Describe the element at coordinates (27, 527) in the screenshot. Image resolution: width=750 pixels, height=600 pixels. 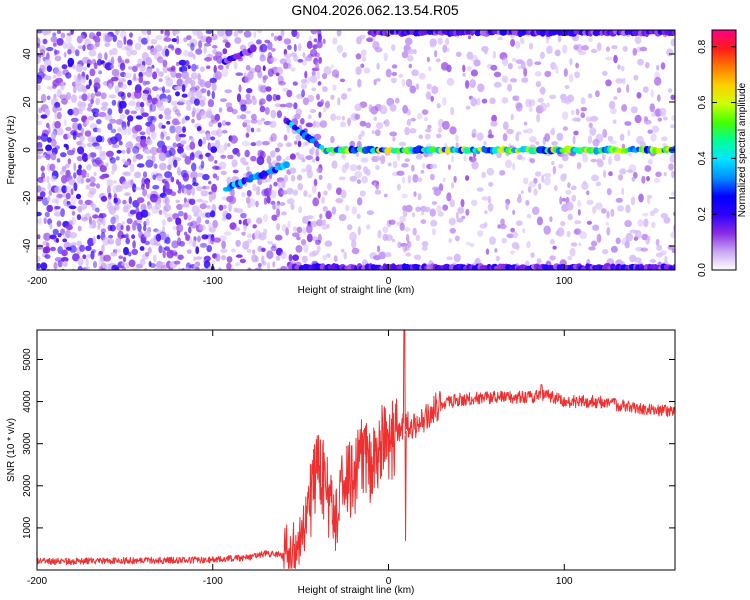
I see `y-tick-label: 1000` at that location.